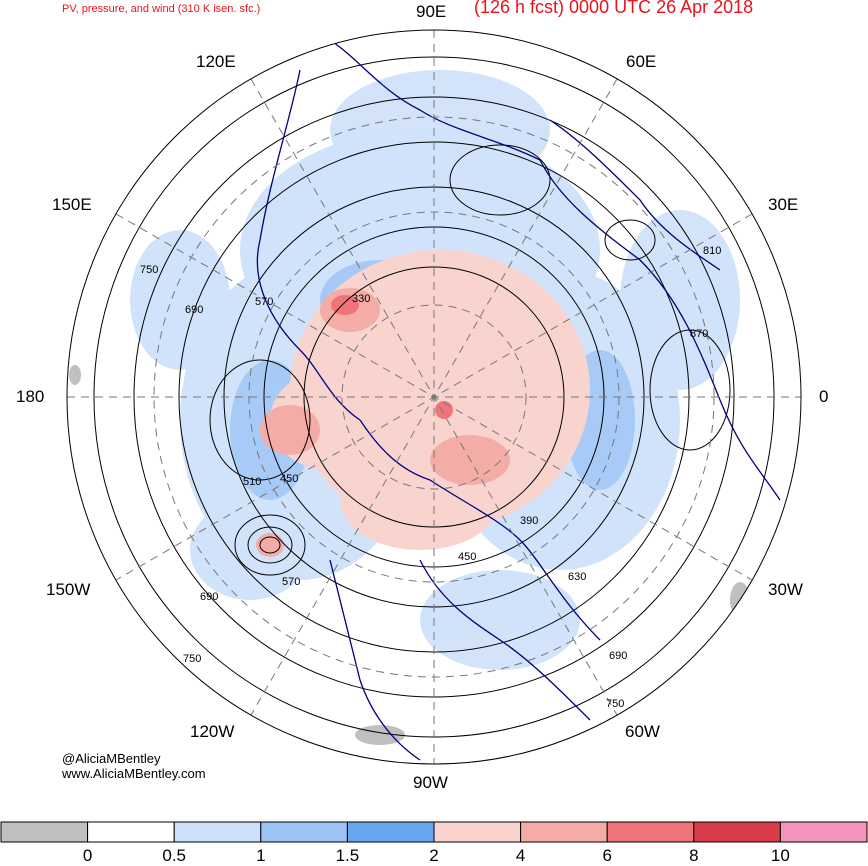 The width and height of the screenshot is (868, 866). What do you see at coordinates (780, 855) in the screenshot?
I see `colorbar-tick-label: 10` at bounding box center [780, 855].